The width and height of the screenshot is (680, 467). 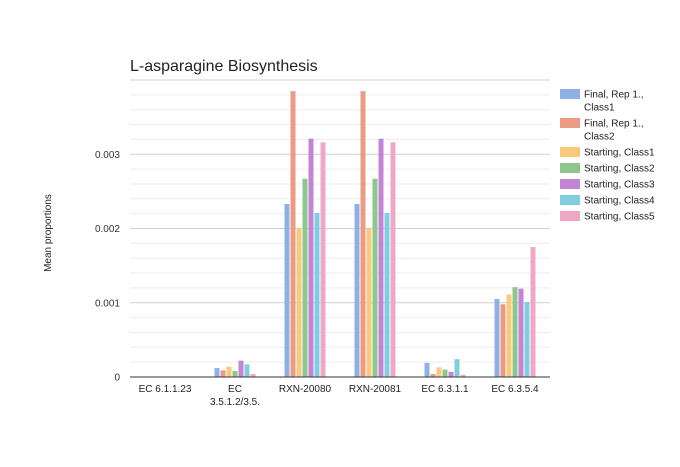 I want to click on legend-label: Starting, Class1, so click(x=619, y=153).